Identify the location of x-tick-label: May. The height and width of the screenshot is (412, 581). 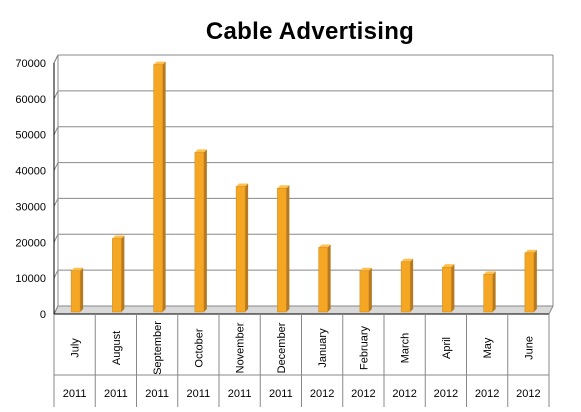
(488, 347).